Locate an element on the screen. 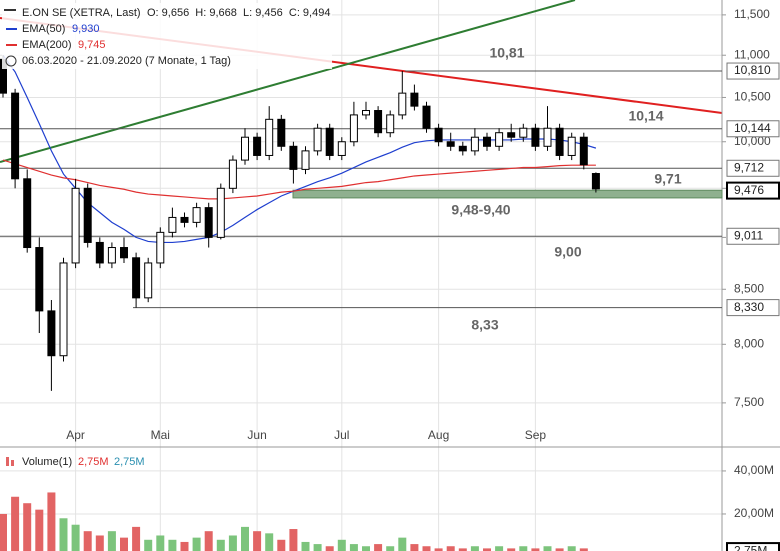 Image resolution: width=780 pixels, height=551 pixels. level-label: 10,144 is located at coordinates (752, 128).